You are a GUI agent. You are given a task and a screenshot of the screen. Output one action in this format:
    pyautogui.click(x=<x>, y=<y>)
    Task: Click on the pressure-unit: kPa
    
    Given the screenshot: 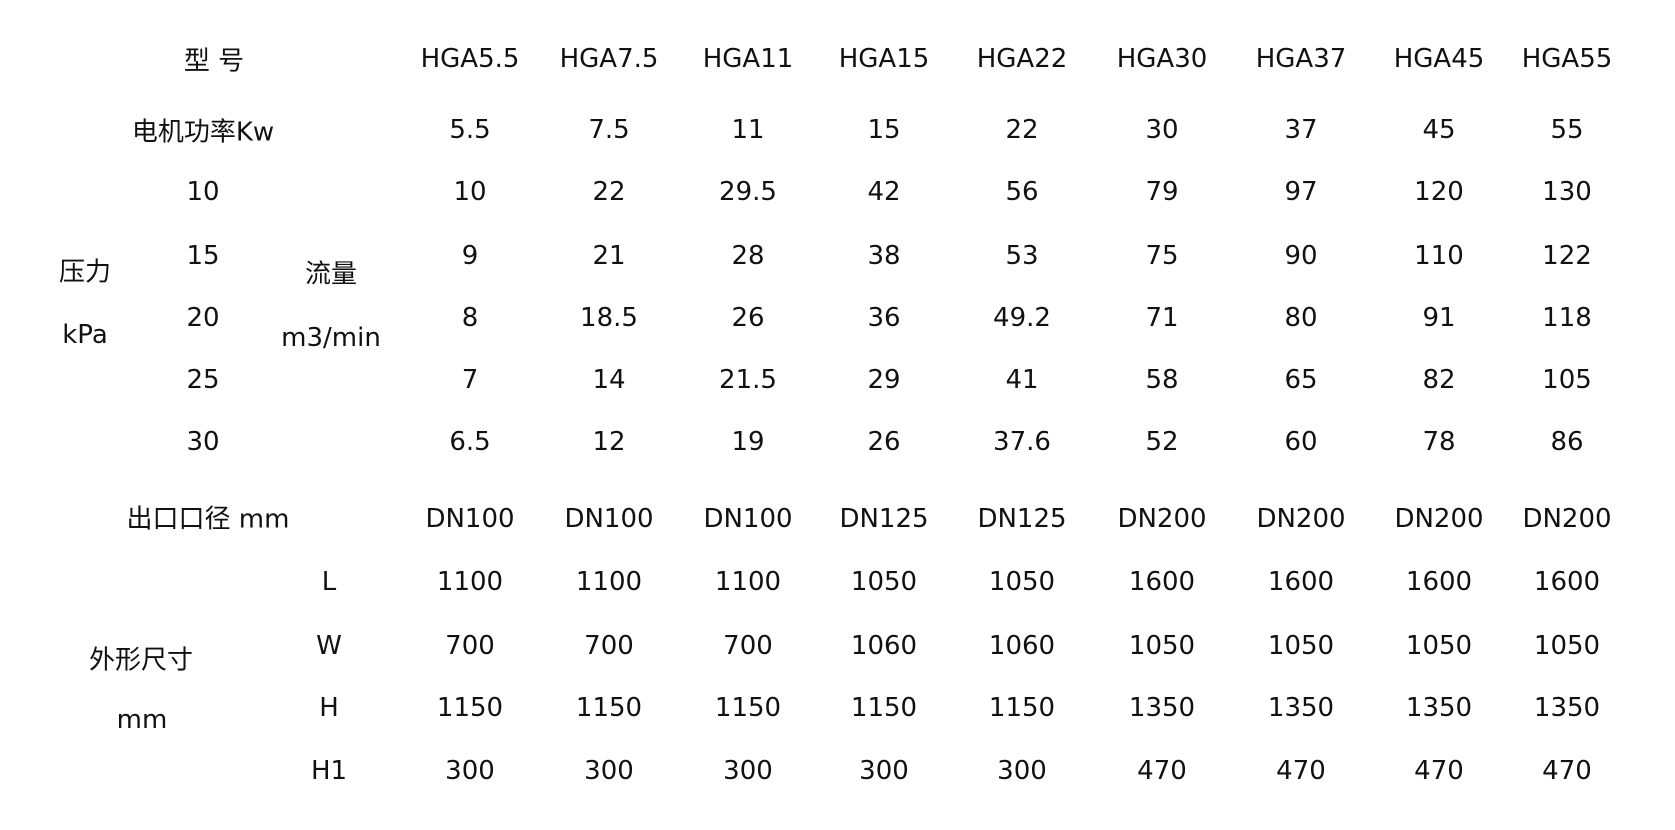 What is the action you would take?
    pyautogui.click(x=85, y=335)
    